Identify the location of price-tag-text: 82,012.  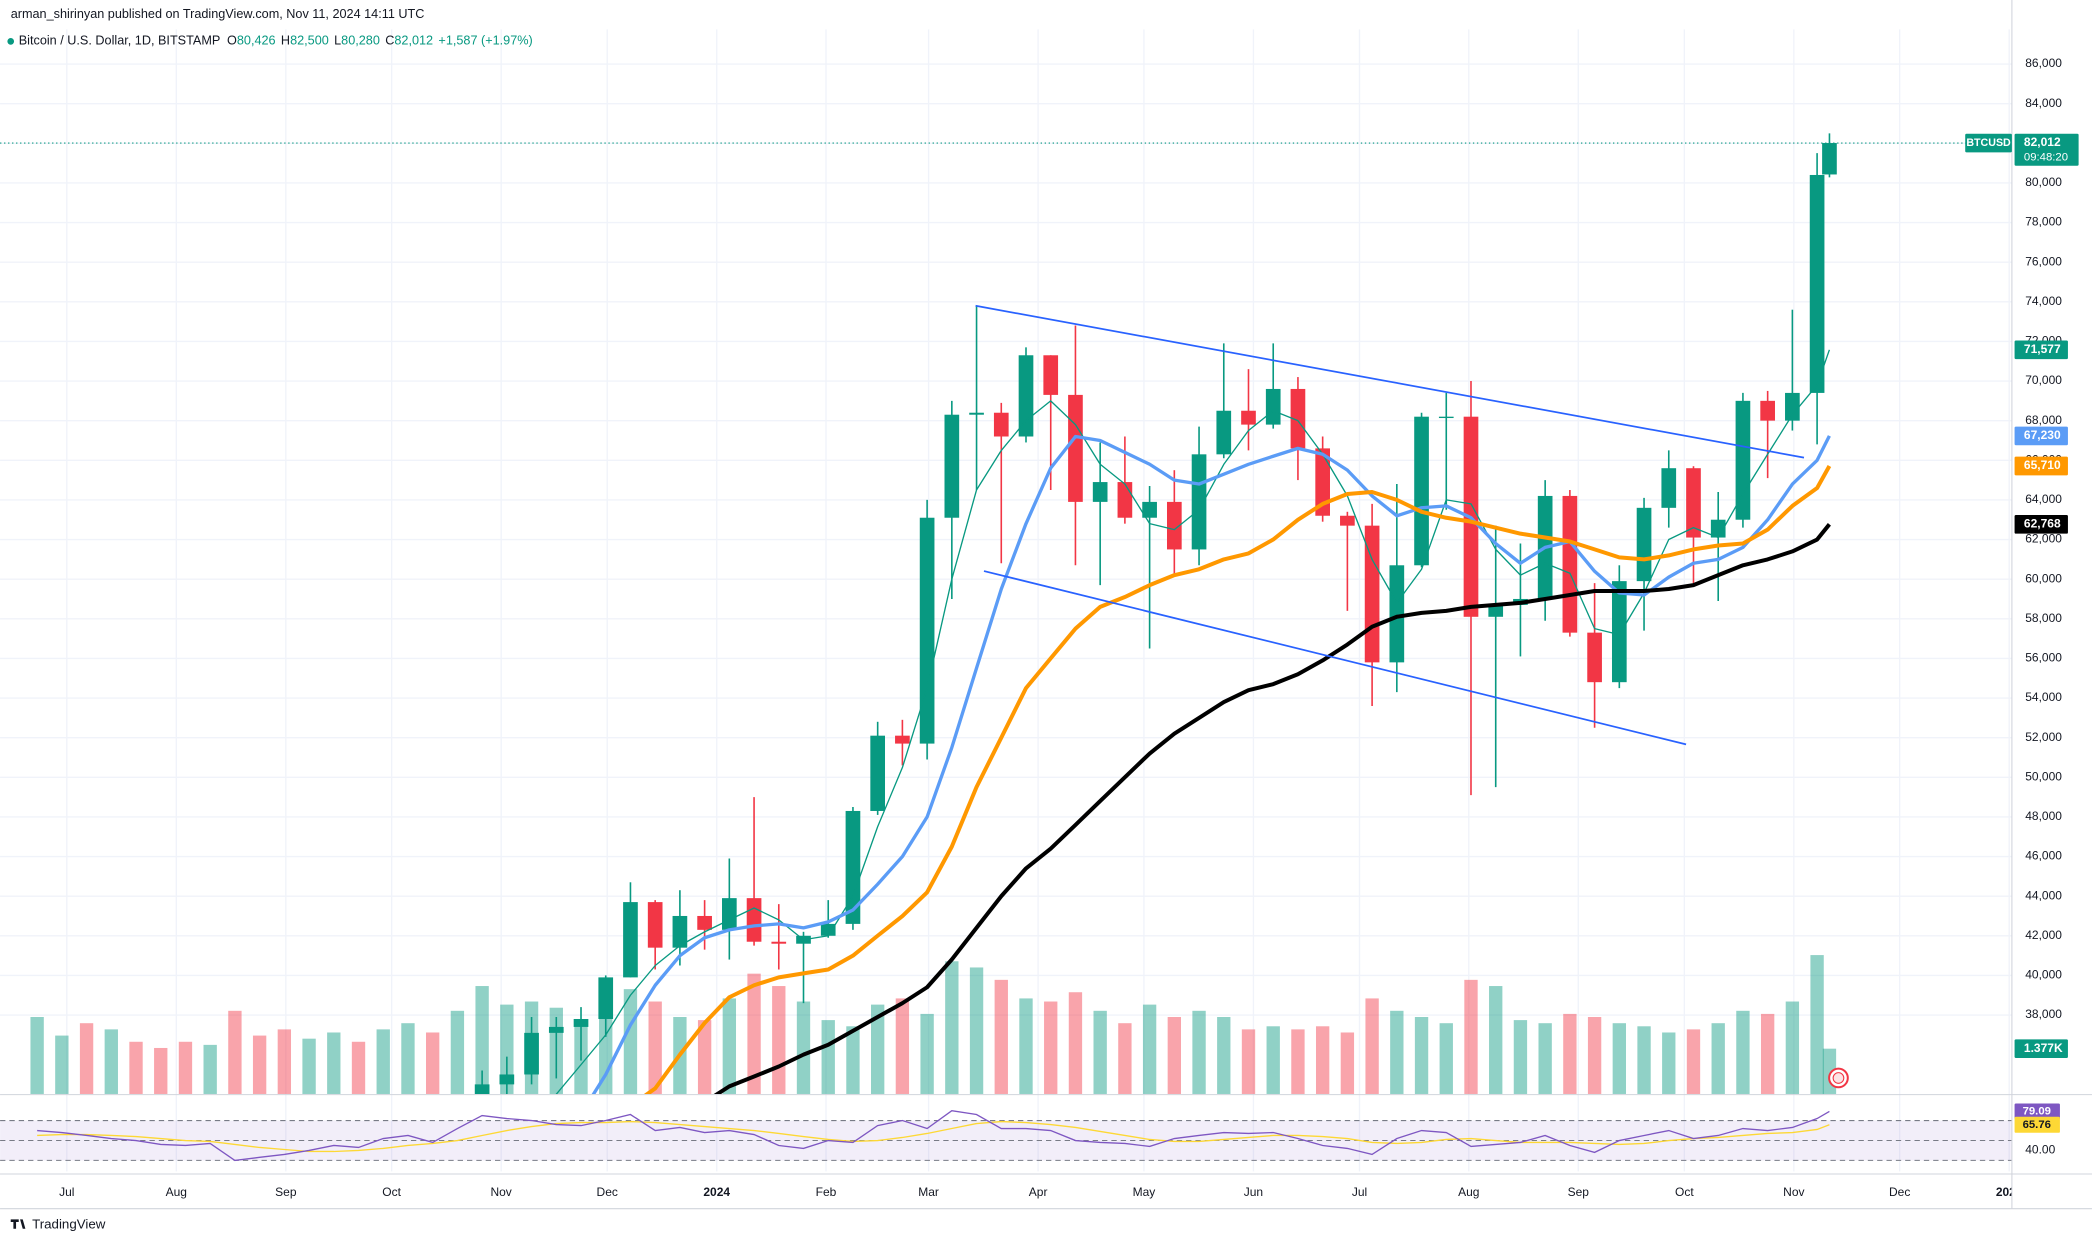
(2042, 142).